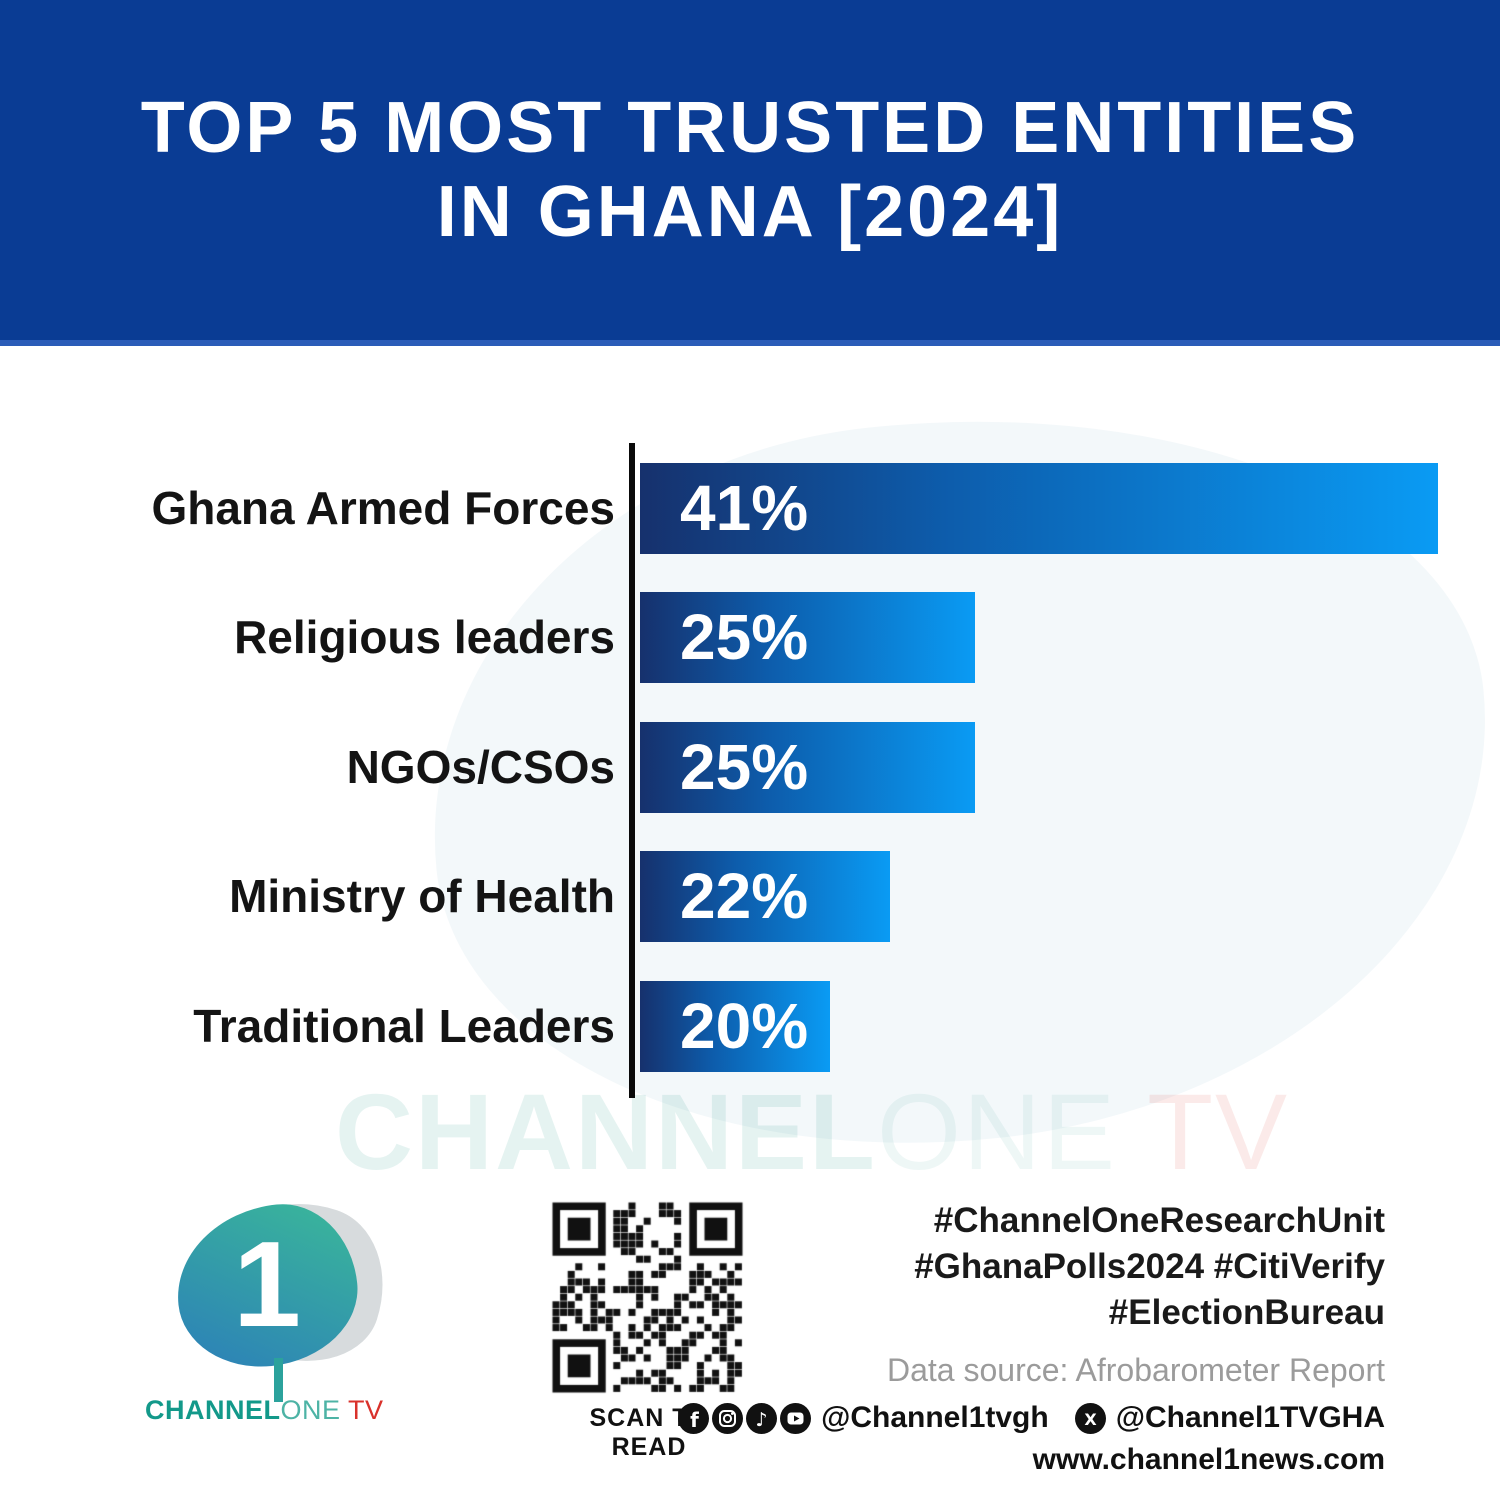  I want to click on bar-value-label: 22%, so click(744, 896).